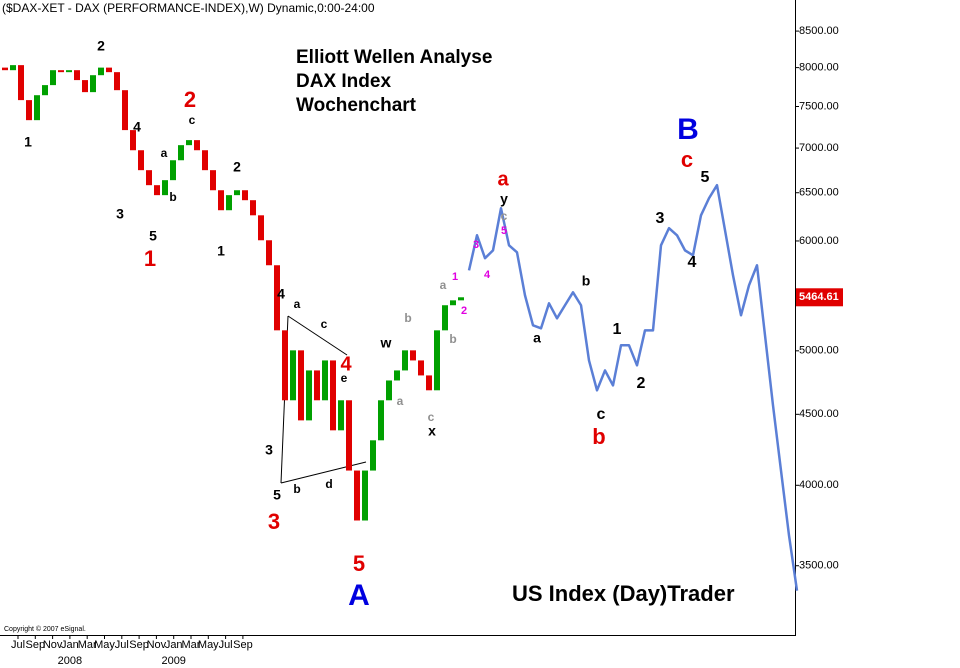  Describe the element at coordinates (328, 484) in the screenshot. I see `wave-label: d` at that location.